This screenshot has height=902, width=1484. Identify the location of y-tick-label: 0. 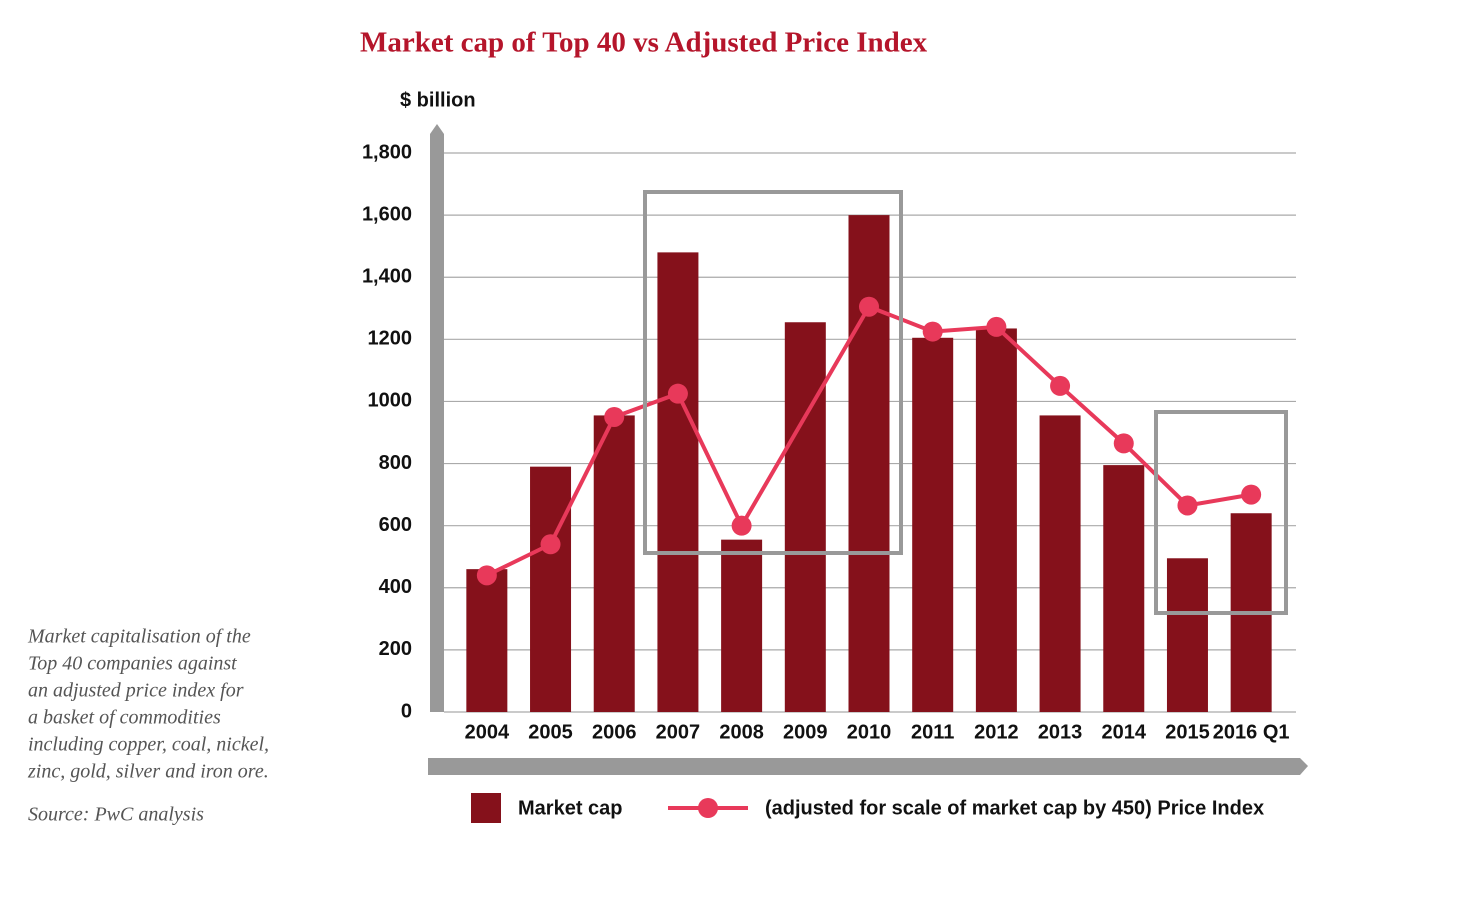
(406, 711).